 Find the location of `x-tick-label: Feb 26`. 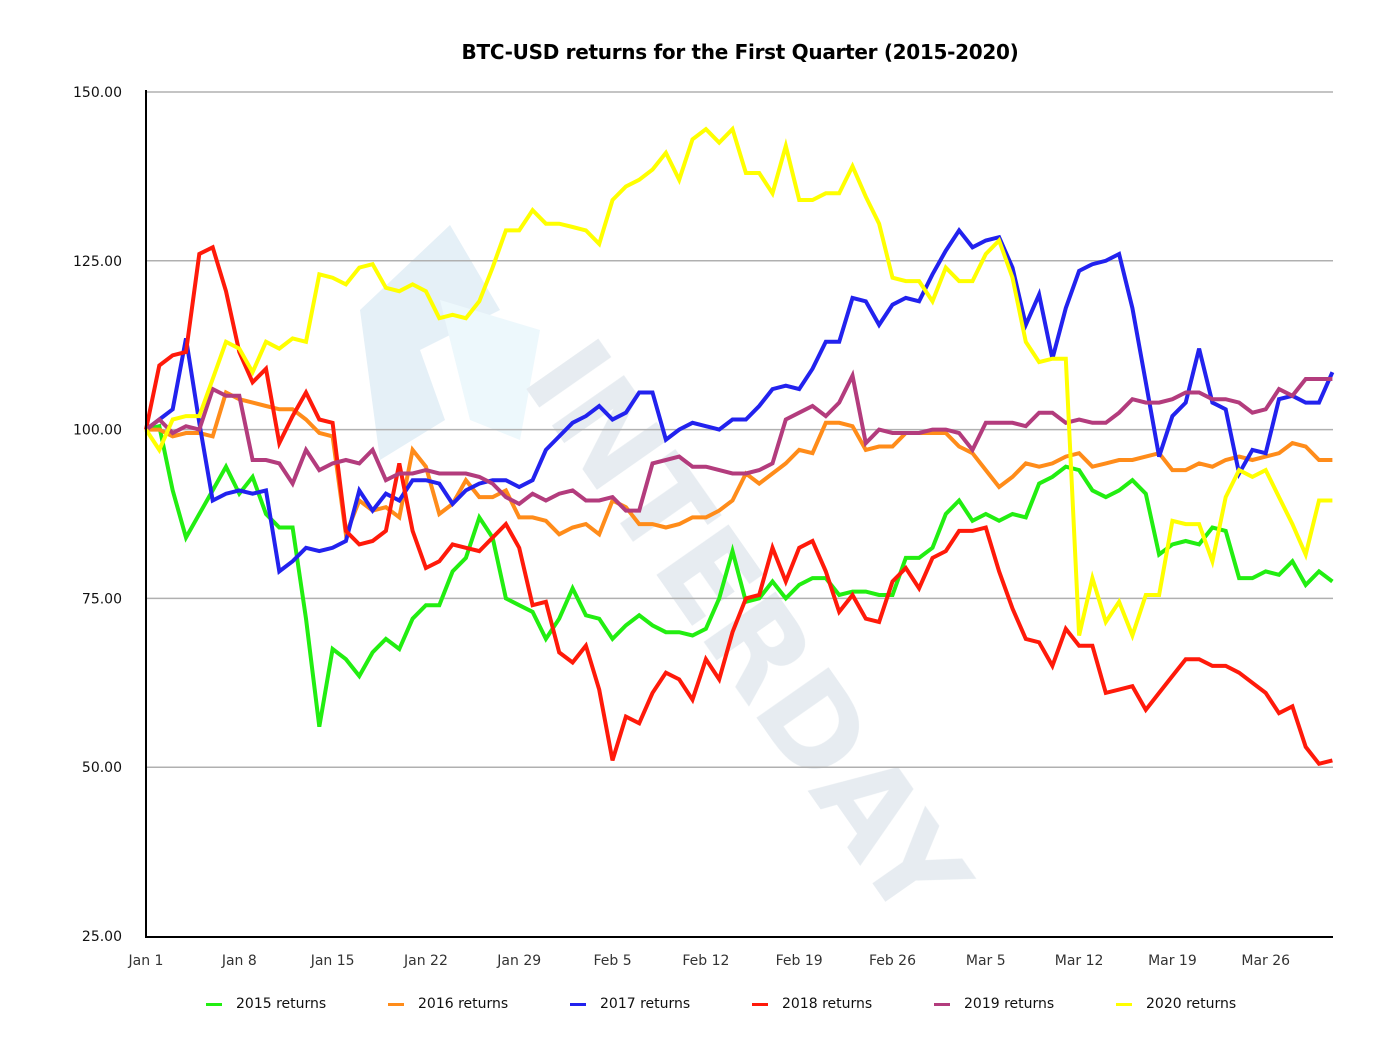

x-tick-label: Feb 26 is located at coordinates (892, 961).